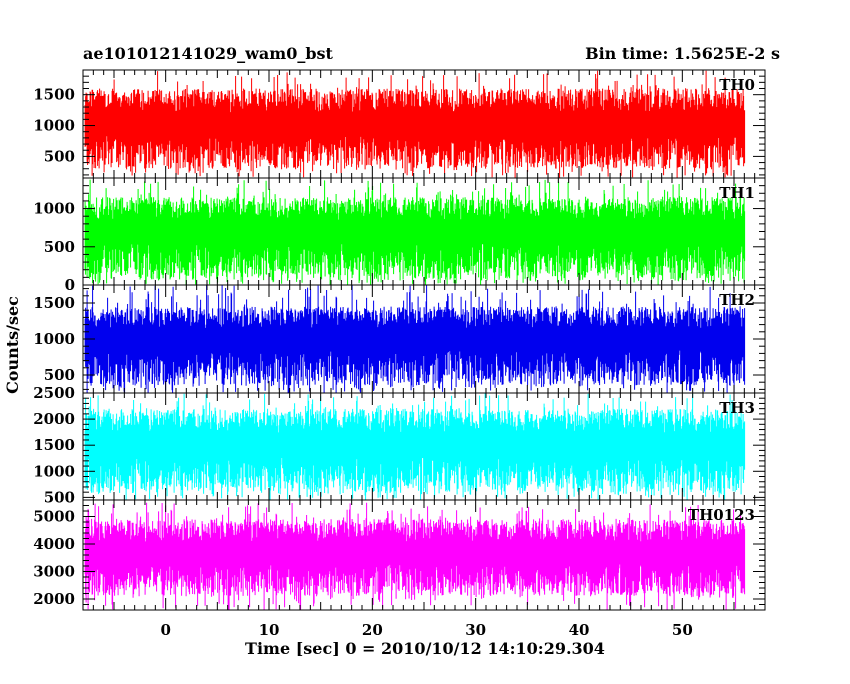  I want to click on series-th1, so click(415, 232).